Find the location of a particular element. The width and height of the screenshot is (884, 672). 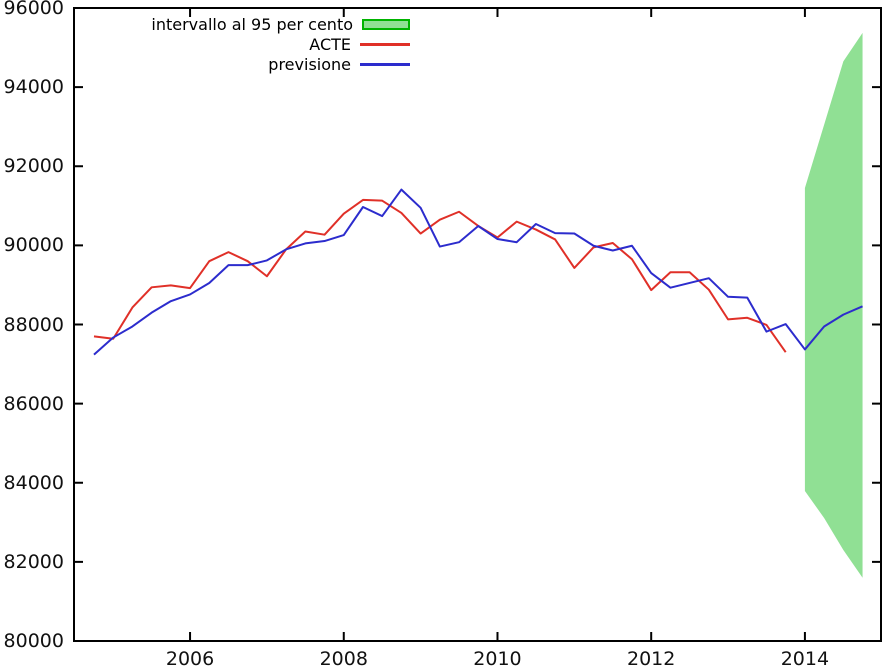

legend-item-previsione: previsione is located at coordinates (249, 64).